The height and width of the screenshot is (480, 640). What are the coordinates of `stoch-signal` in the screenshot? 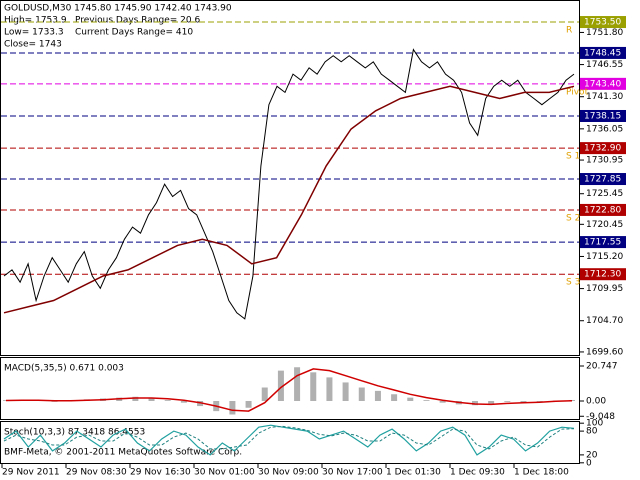 It's located at (289, 437).